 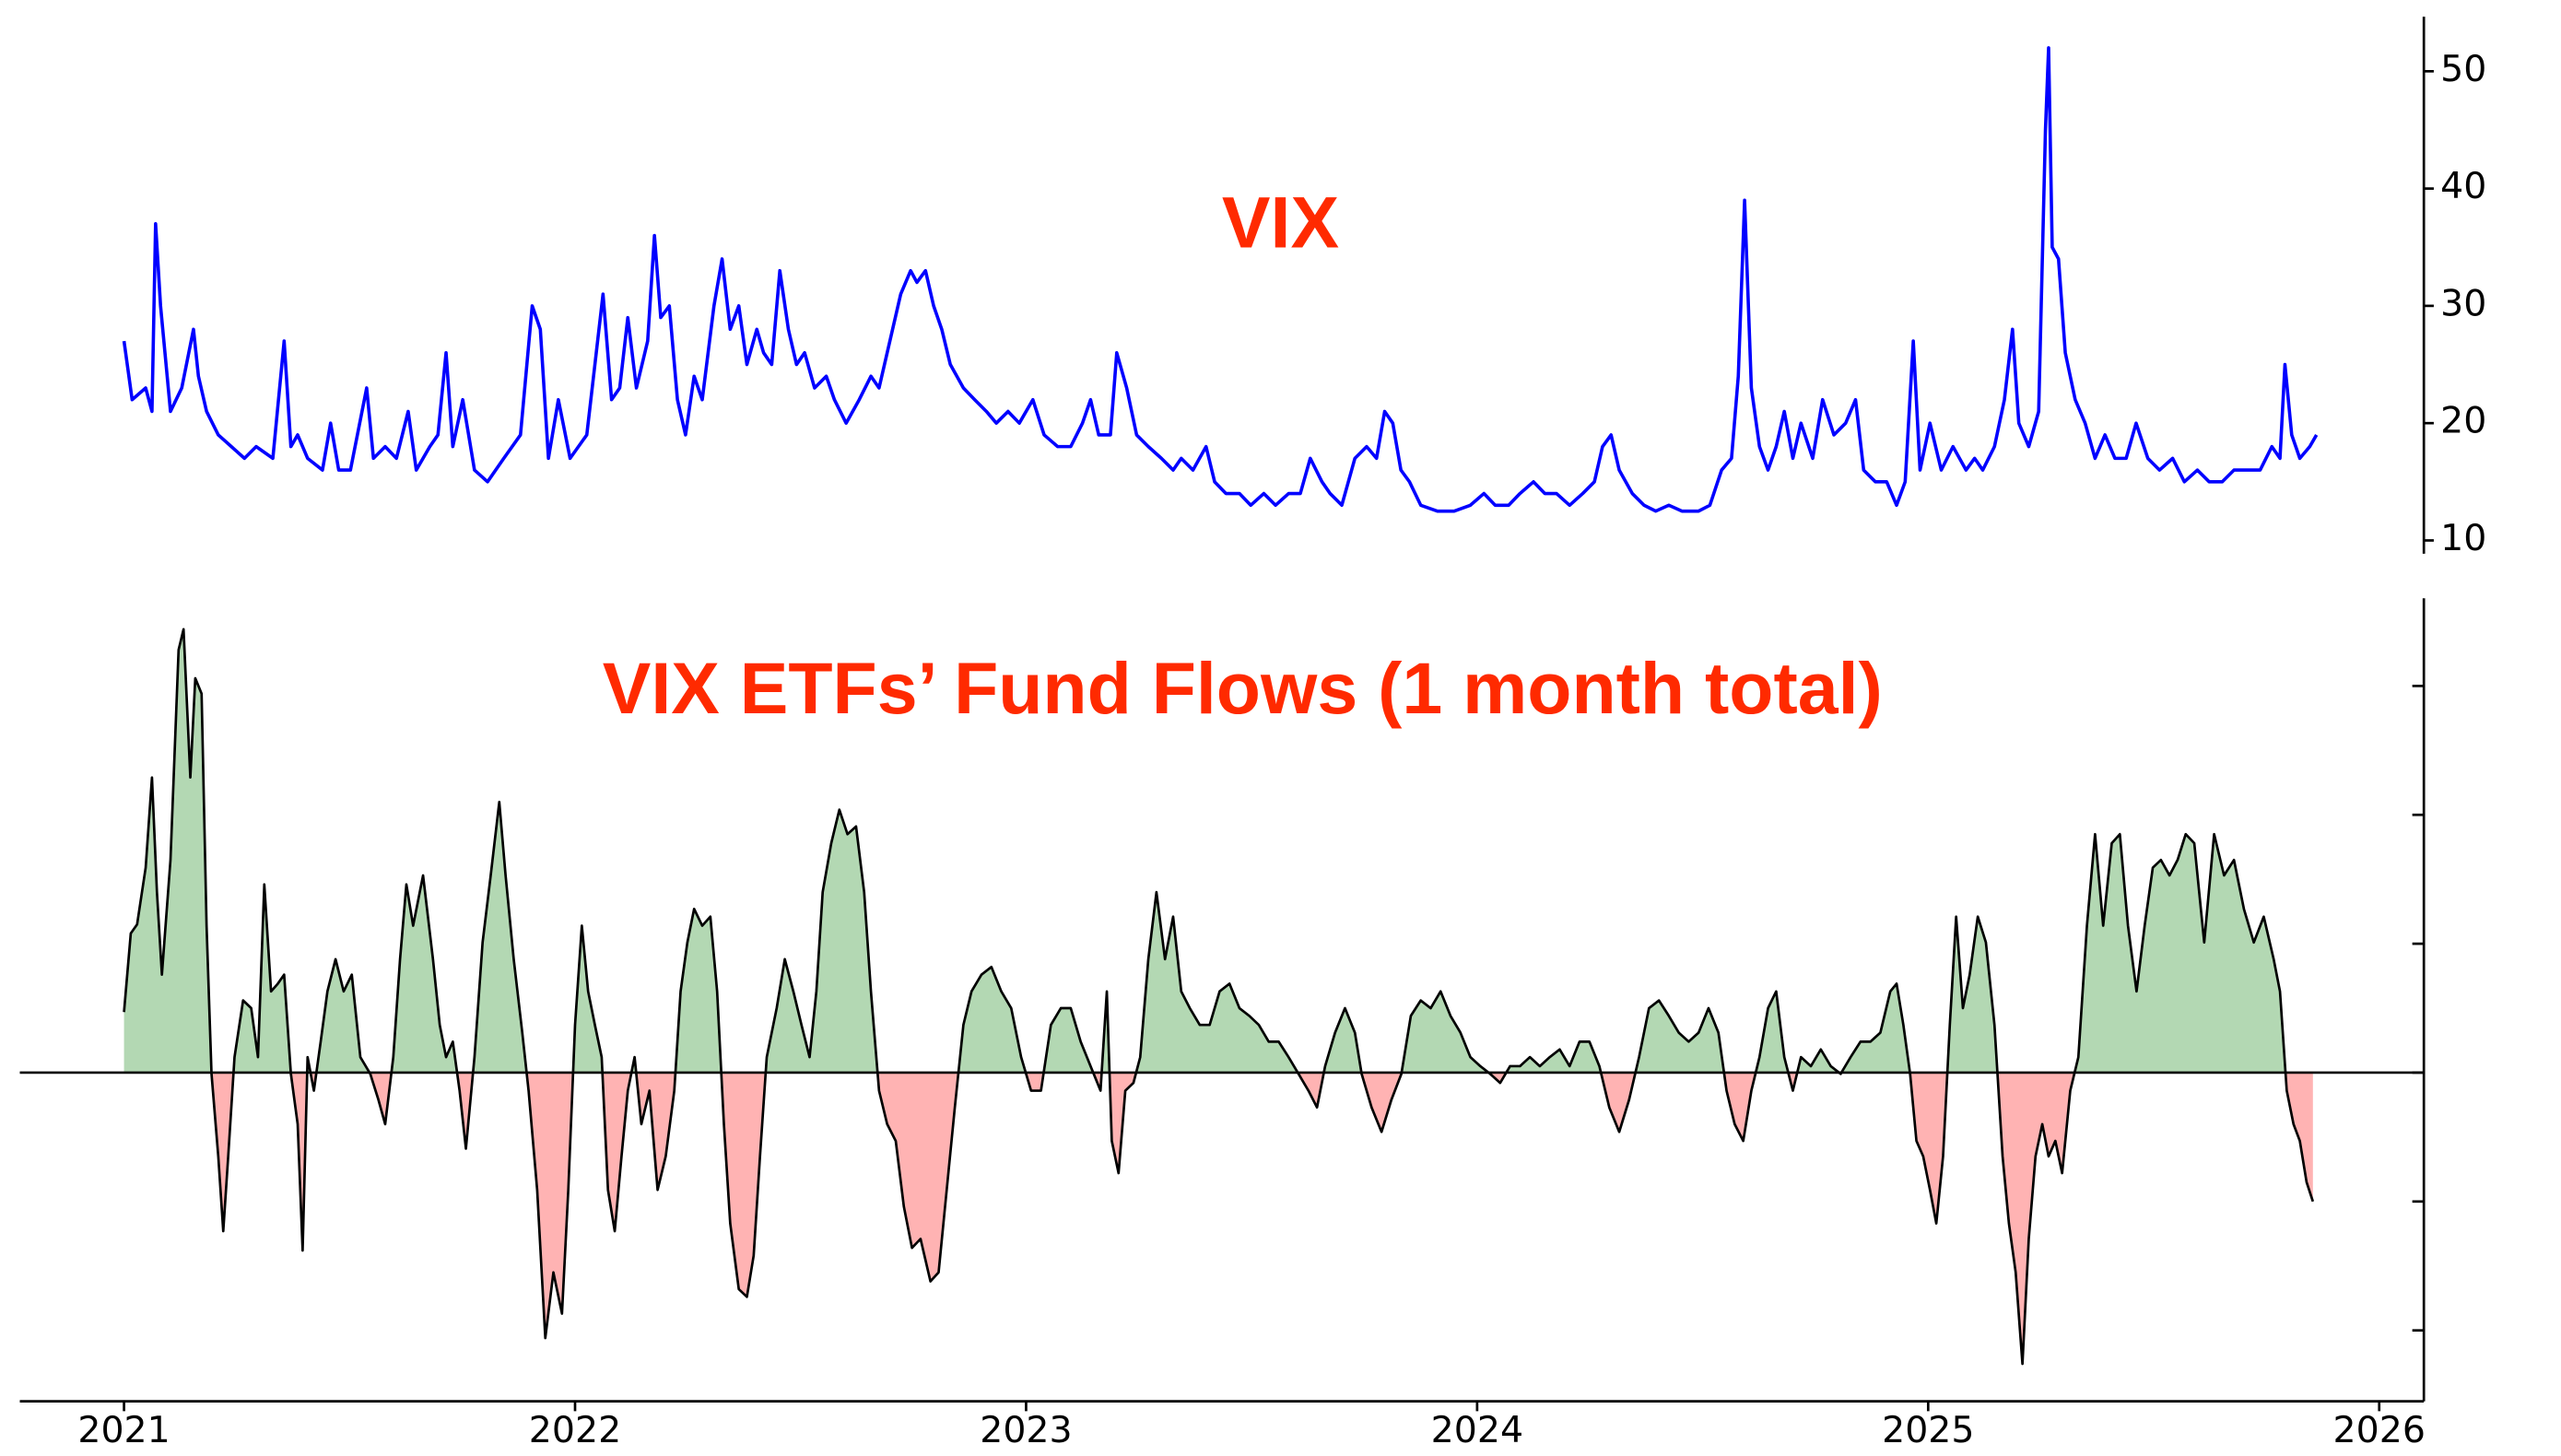 I want to click on y-tick-label: 30, so click(x=2463, y=303).